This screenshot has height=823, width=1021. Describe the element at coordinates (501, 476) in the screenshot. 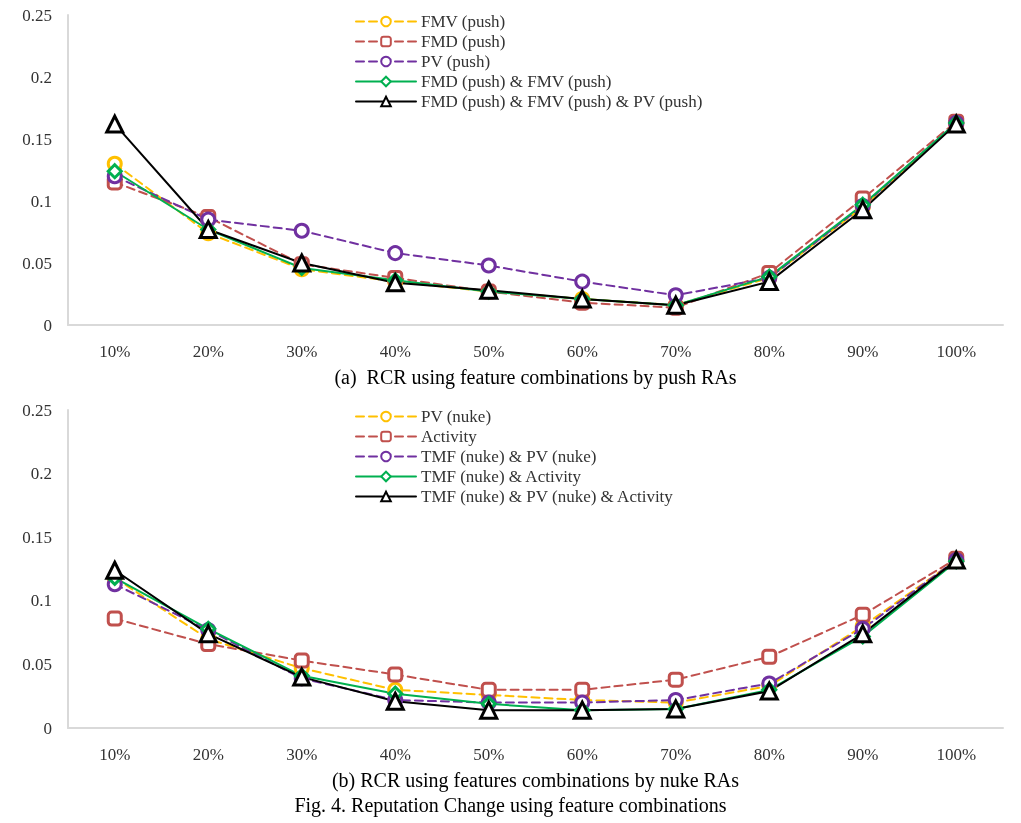

I see `legend-label: TMF (nuke) & Activity` at that location.